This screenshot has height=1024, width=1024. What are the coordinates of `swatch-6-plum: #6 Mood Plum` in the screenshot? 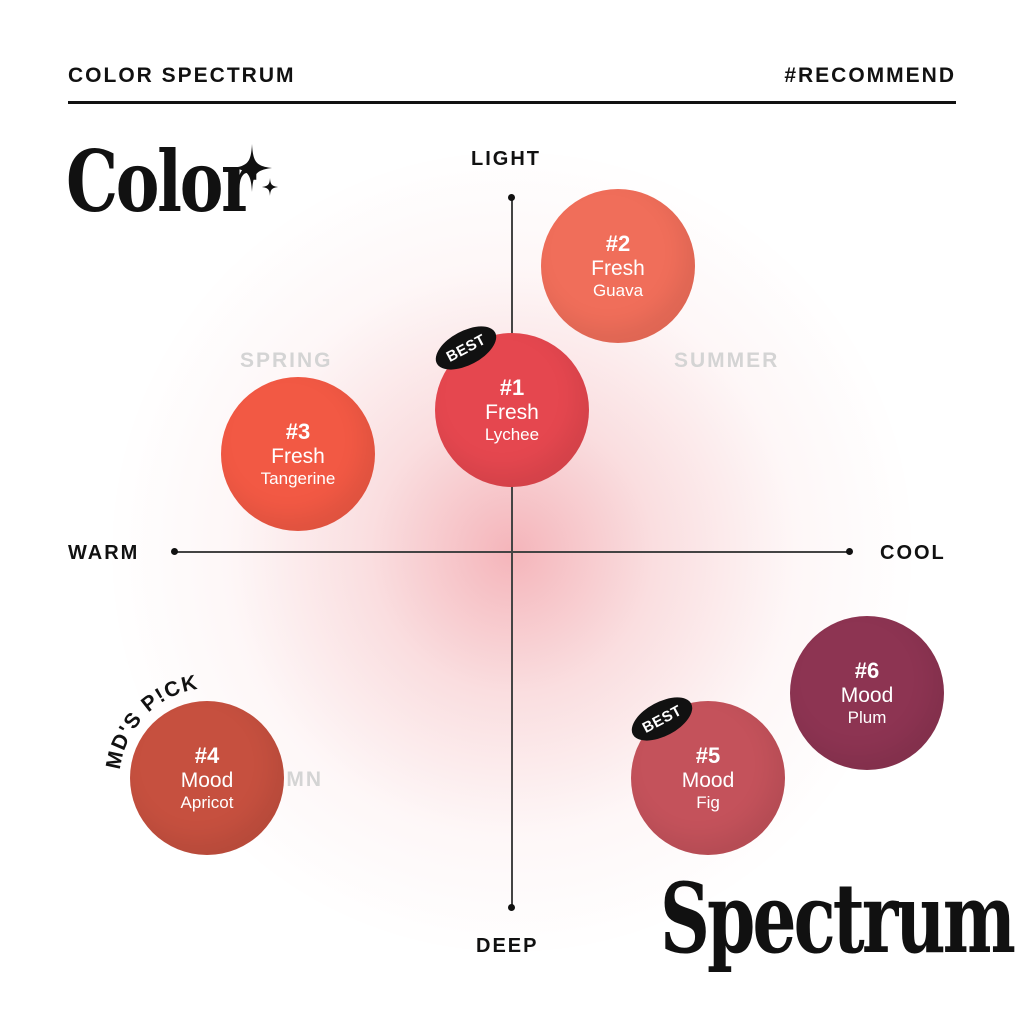 It's located at (867, 693).